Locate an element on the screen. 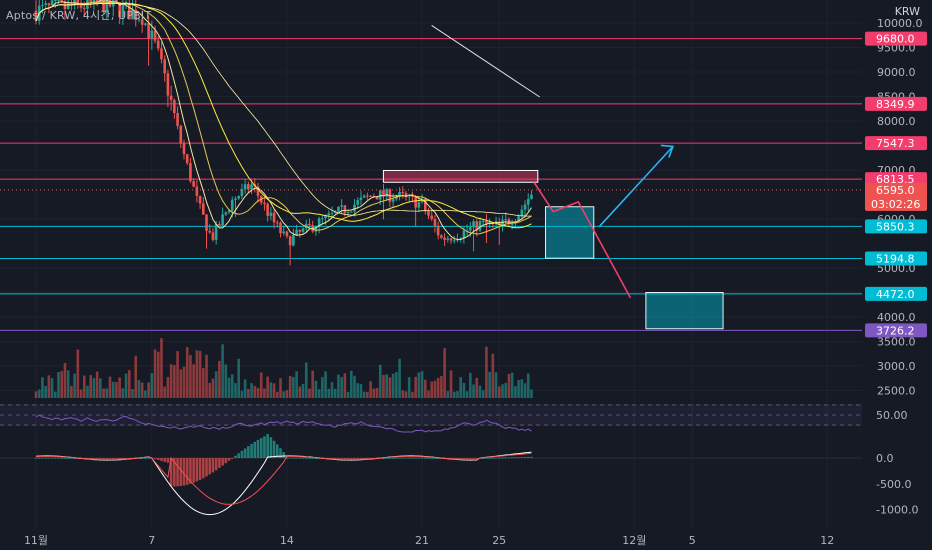  level-price-label: 5194.8 is located at coordinates (895, 258).